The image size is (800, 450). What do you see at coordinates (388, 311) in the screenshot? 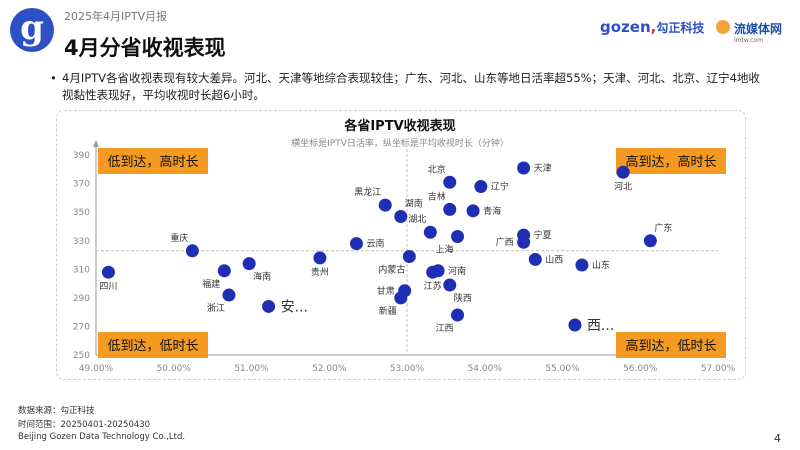
I see `data-label: 新疆` at bounding box center [388, 311].